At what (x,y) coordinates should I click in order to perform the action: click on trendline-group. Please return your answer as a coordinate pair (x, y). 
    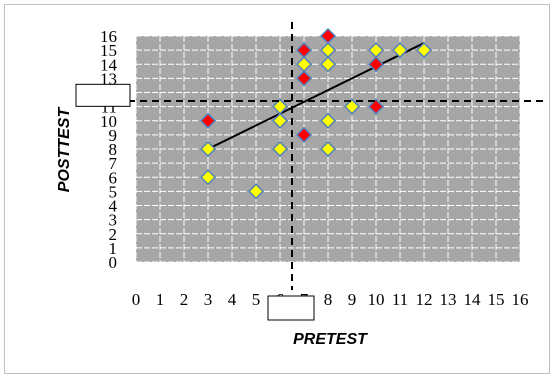
    Looking at the image, I should click on (316, 96).